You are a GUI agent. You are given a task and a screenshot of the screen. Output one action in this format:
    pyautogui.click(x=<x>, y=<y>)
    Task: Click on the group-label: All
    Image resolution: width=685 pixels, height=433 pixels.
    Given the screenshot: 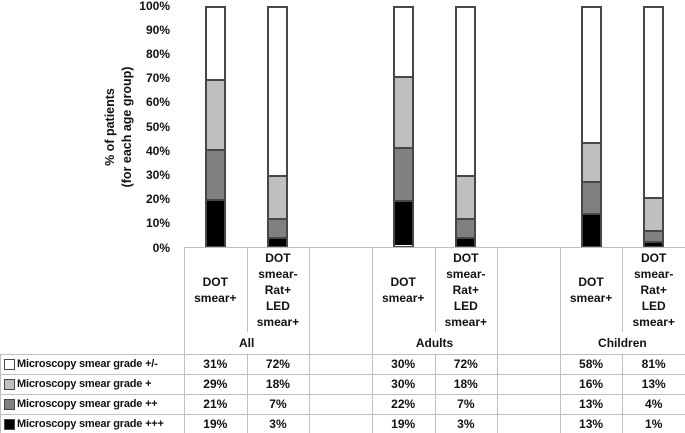 What is the action you would take?
    pyautogui.click(x=246, y=343)
    